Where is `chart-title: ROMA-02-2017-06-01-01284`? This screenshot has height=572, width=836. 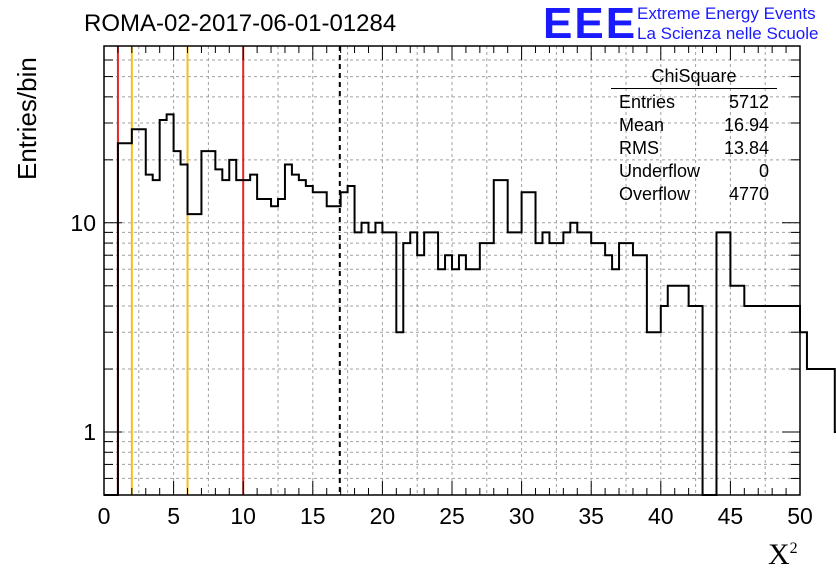 chart-title: ROMA-02-2017-06-01-01284 is located at coordinates (240, 23).